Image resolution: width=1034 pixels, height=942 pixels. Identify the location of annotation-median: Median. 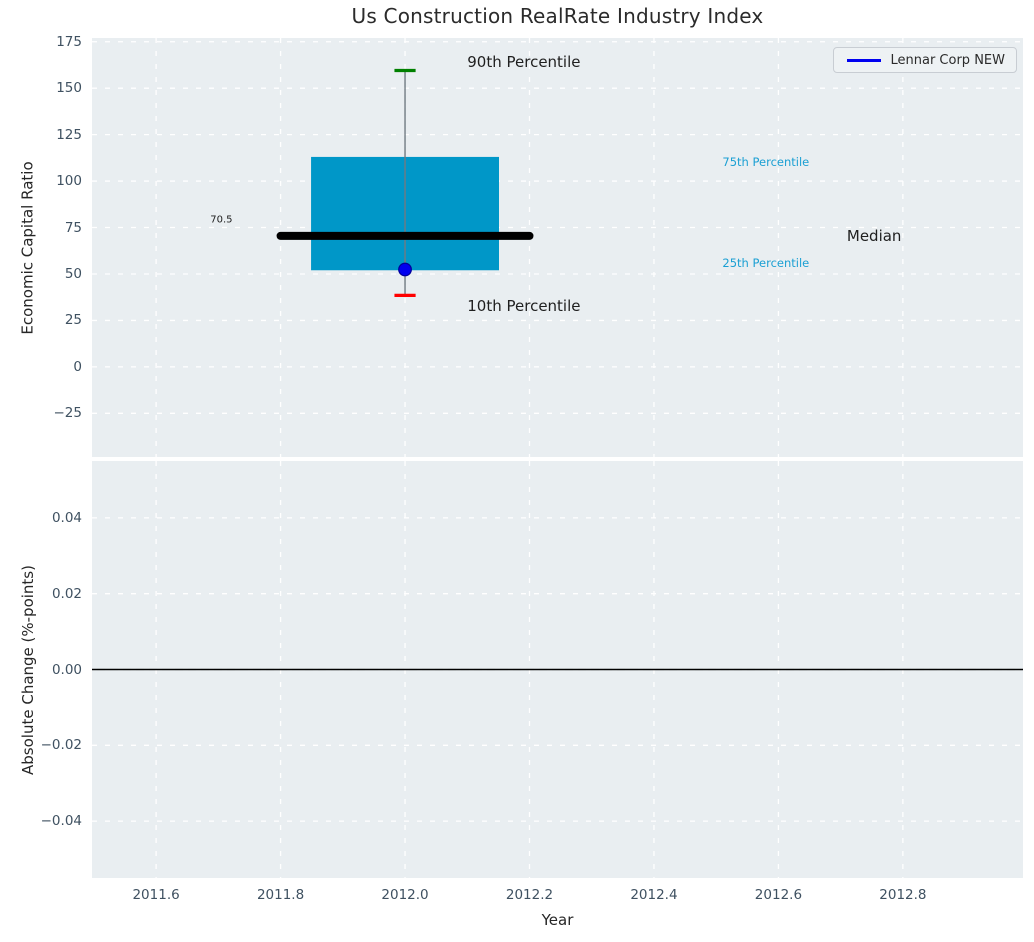
(874, 235).